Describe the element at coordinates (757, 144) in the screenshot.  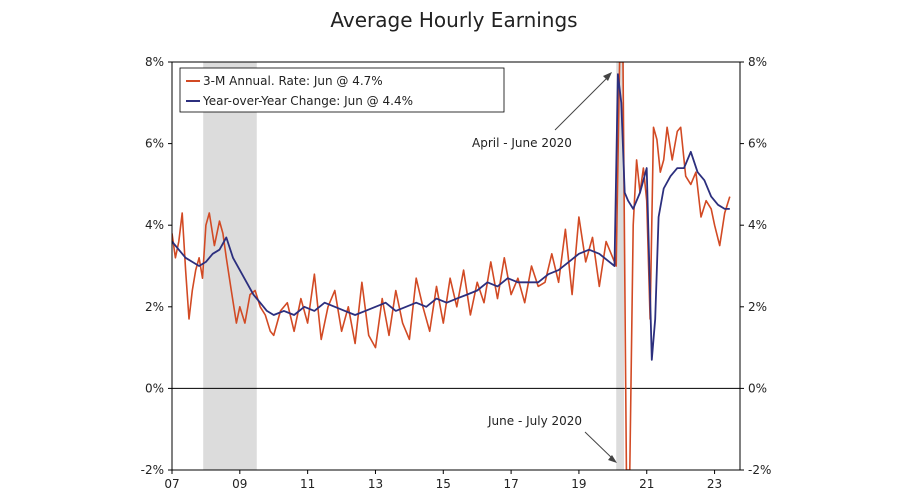
I see `y-tick-label-right-1: 6%` at that location.